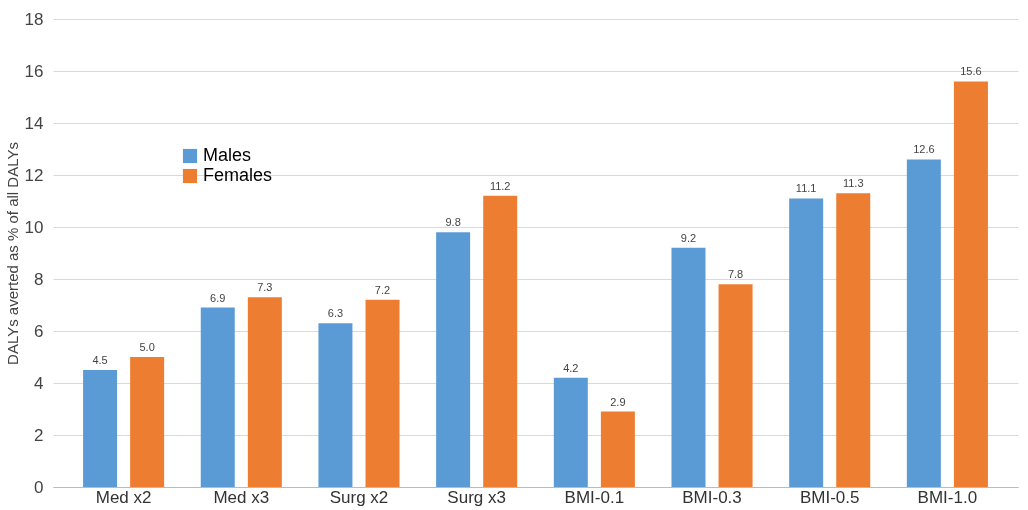 The image size is (1028, 510). I want to click on data-label: 12.6, so click(924, 149).